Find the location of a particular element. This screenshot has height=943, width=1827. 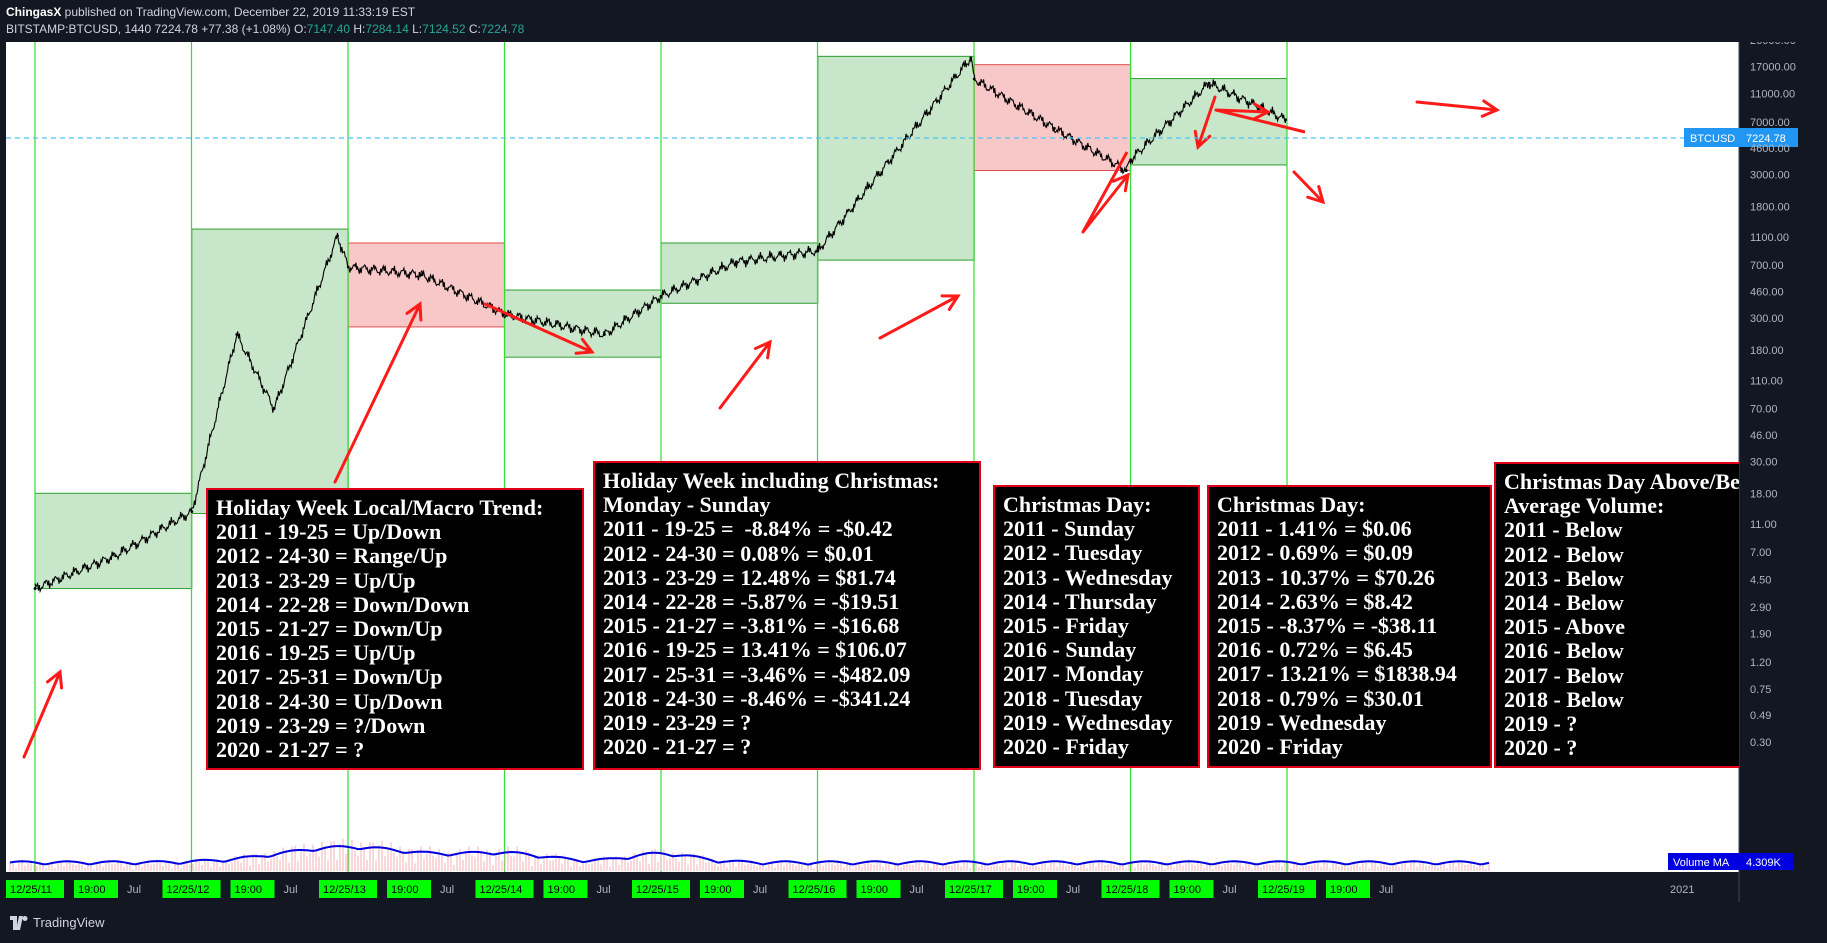

box-line: 2019 - ? is located at coordinates (1541, 724).